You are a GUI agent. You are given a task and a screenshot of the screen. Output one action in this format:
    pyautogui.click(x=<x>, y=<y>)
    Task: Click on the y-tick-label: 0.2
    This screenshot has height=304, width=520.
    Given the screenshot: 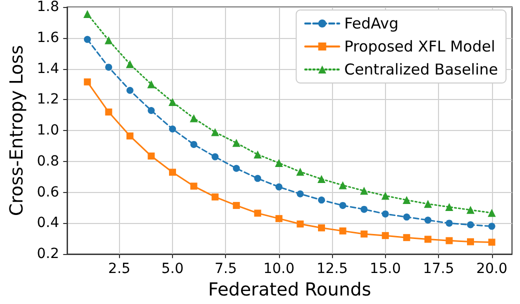 What is the action you would take?
    pyautogui.click(x=48, y=254)
    